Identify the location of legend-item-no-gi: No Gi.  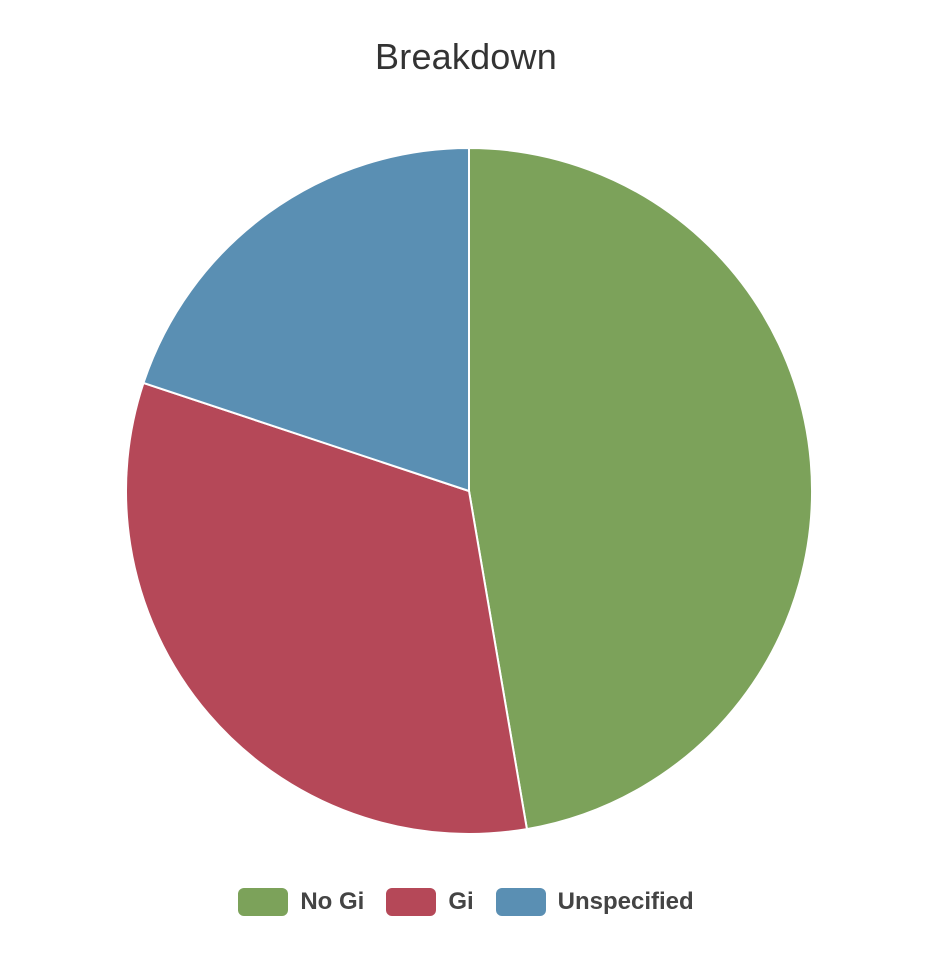
(301, 902).